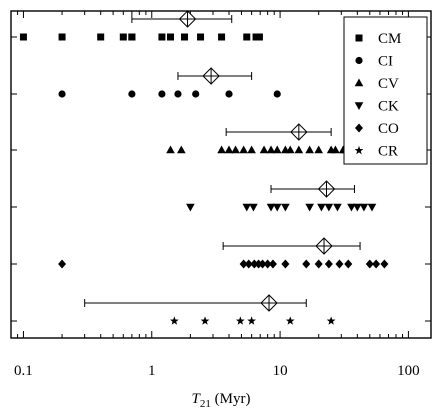 The image size is (448, 412). I want to click on legend-label-ck: CK, so click(388, 107).